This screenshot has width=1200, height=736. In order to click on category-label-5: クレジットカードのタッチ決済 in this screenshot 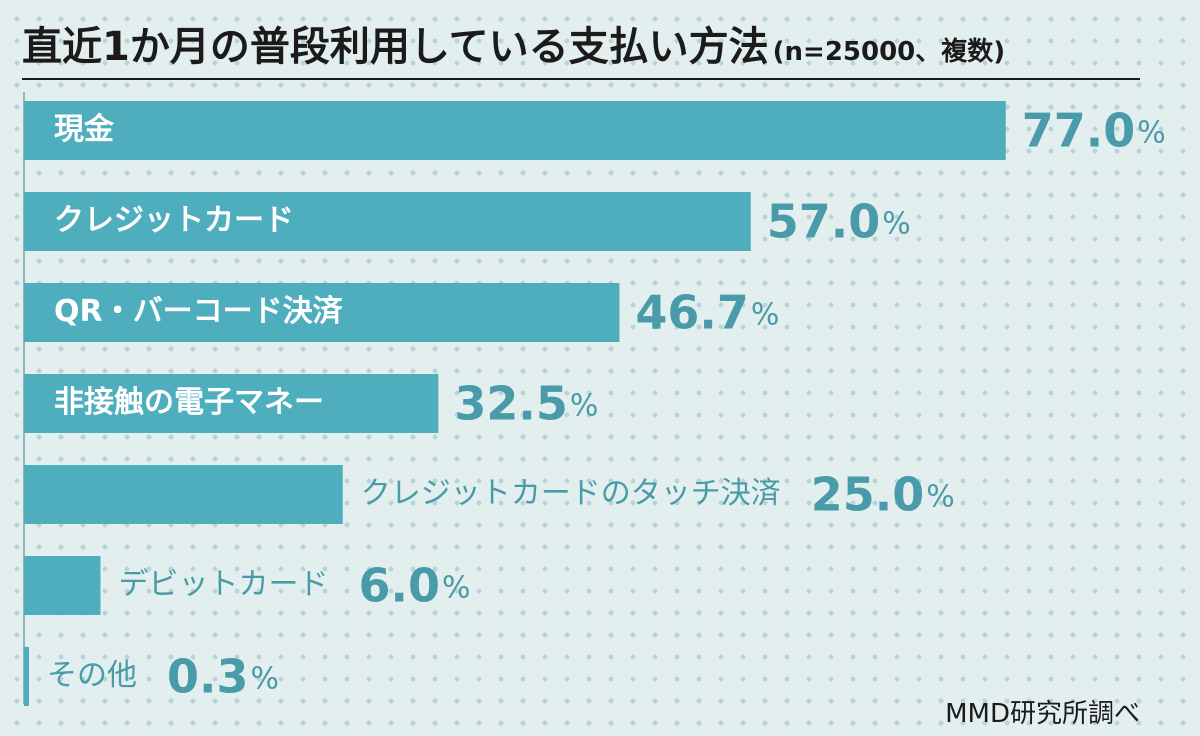, I will do `click(571, 493)`.